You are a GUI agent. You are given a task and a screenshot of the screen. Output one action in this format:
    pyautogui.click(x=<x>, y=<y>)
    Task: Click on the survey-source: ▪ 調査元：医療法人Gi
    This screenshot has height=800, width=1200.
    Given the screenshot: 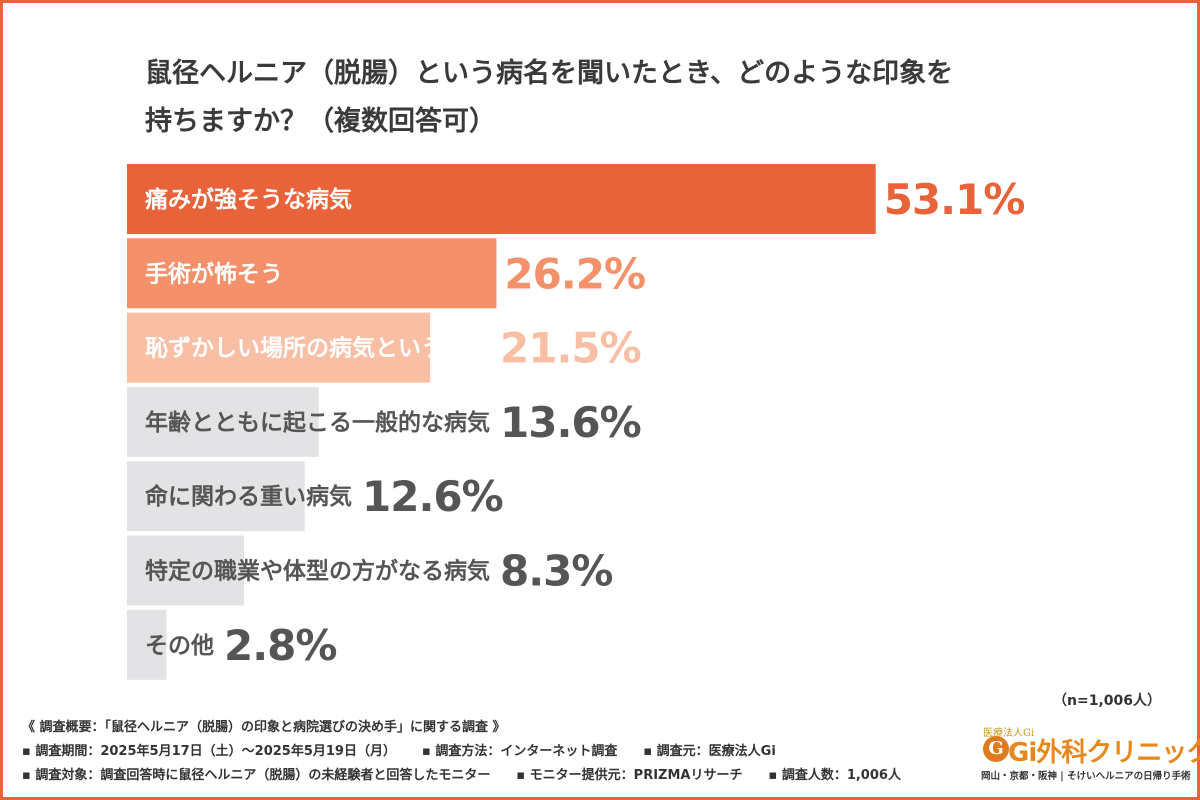 What is the action you would take?
    pyautogui.click(x=709, y=751)
    